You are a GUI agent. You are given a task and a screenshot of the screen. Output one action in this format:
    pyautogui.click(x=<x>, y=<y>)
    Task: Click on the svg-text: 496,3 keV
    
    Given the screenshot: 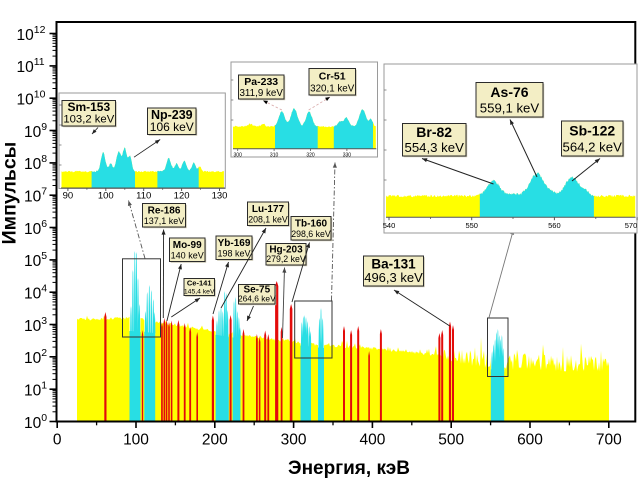 What is the action you would take?
    pyautogui.click(x=393, y=277)
    